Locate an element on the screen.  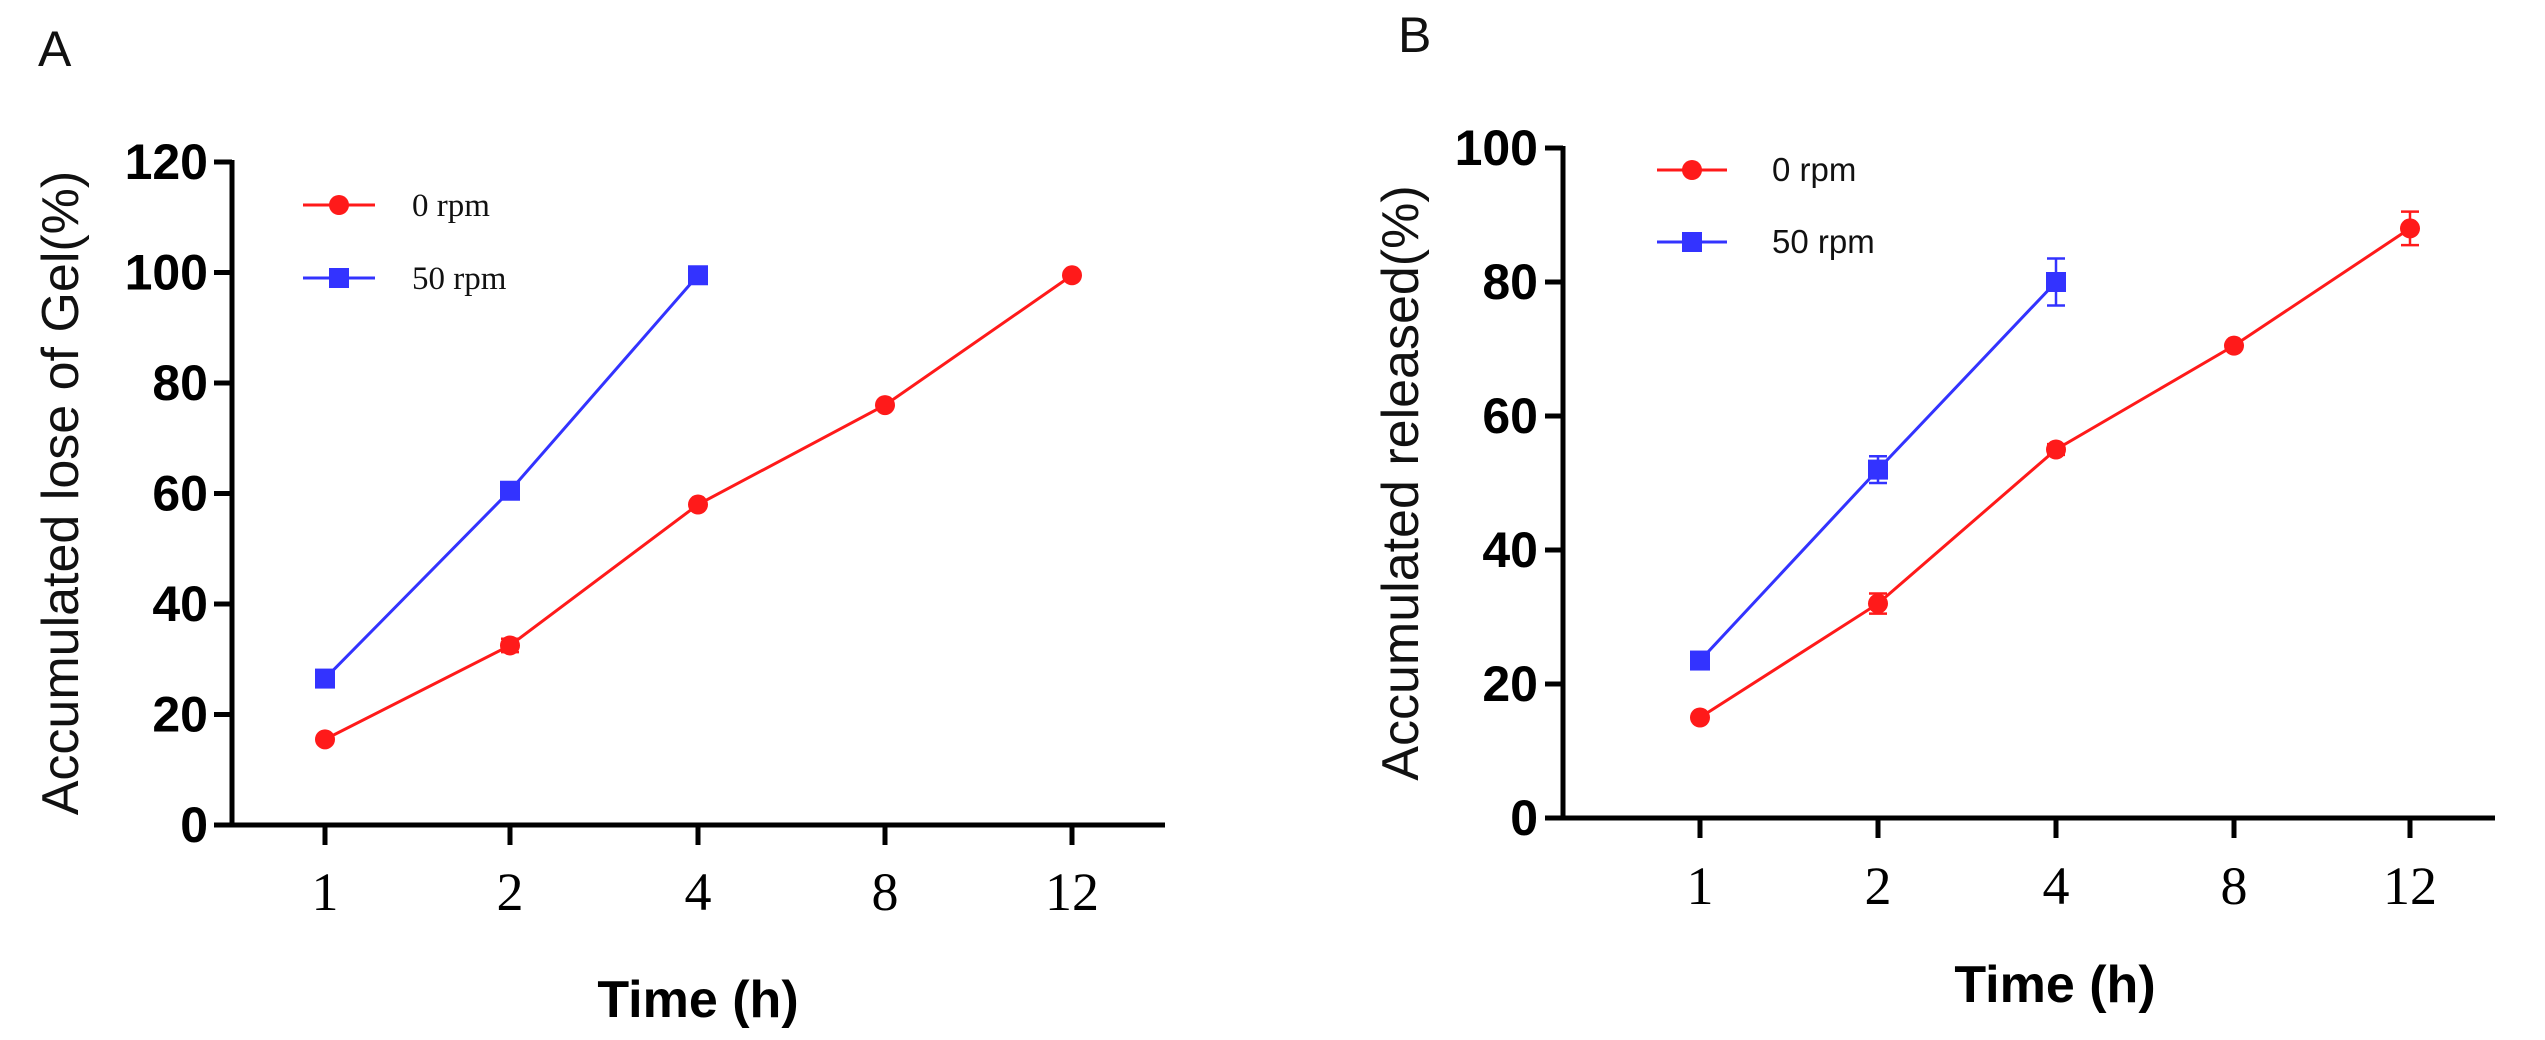
series-line is located at coordinates (511, 477).